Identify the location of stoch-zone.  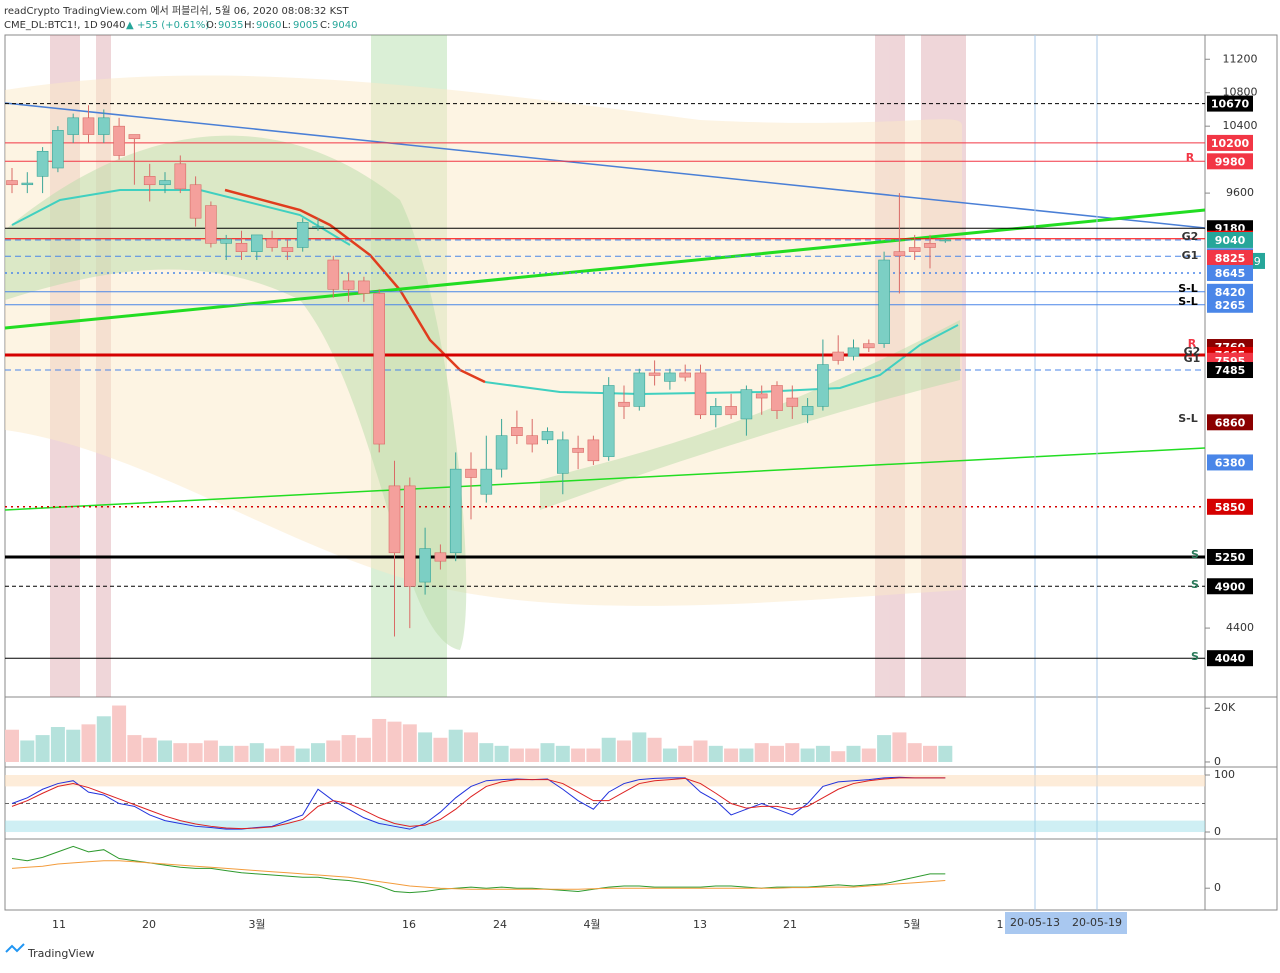
(605, 826).